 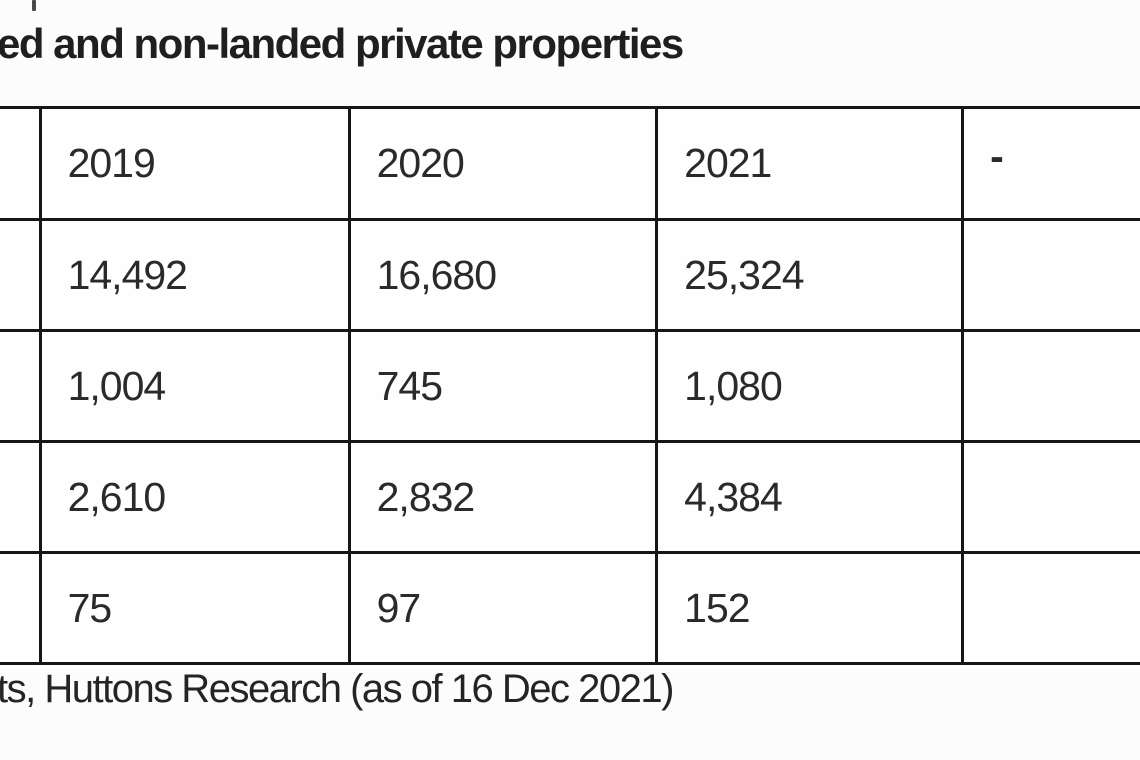 What do you see at coordinates (810, 163) in the screenshot?
I see `header-year-2021: 2021` at bounding box center [810, 163].